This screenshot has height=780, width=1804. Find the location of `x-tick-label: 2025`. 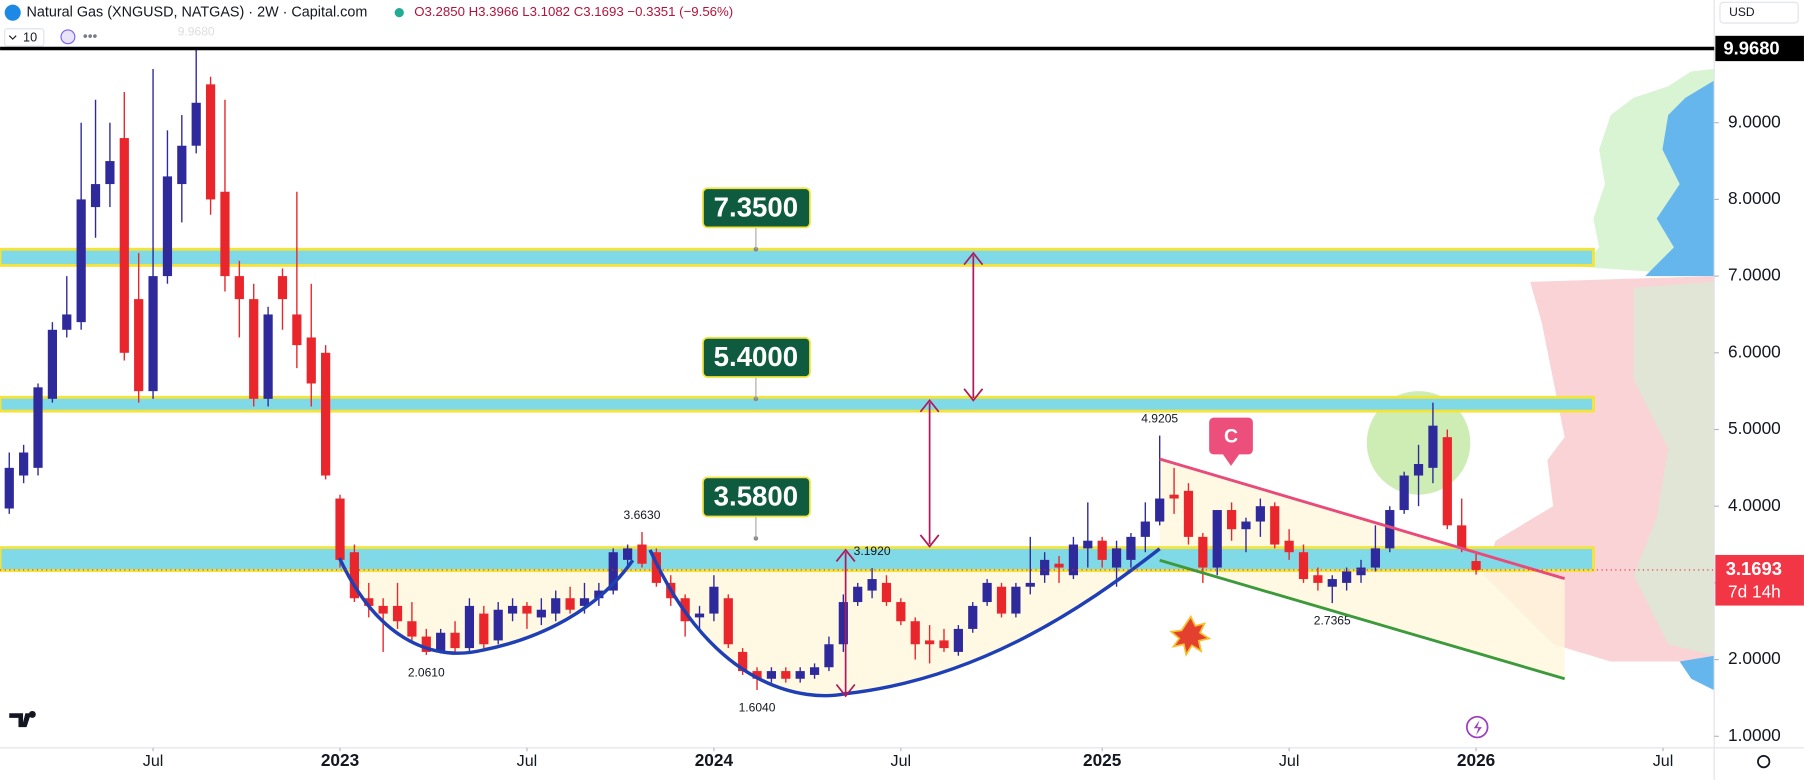

x-tick-label: 2025 is located at coordinates (1102, 760).